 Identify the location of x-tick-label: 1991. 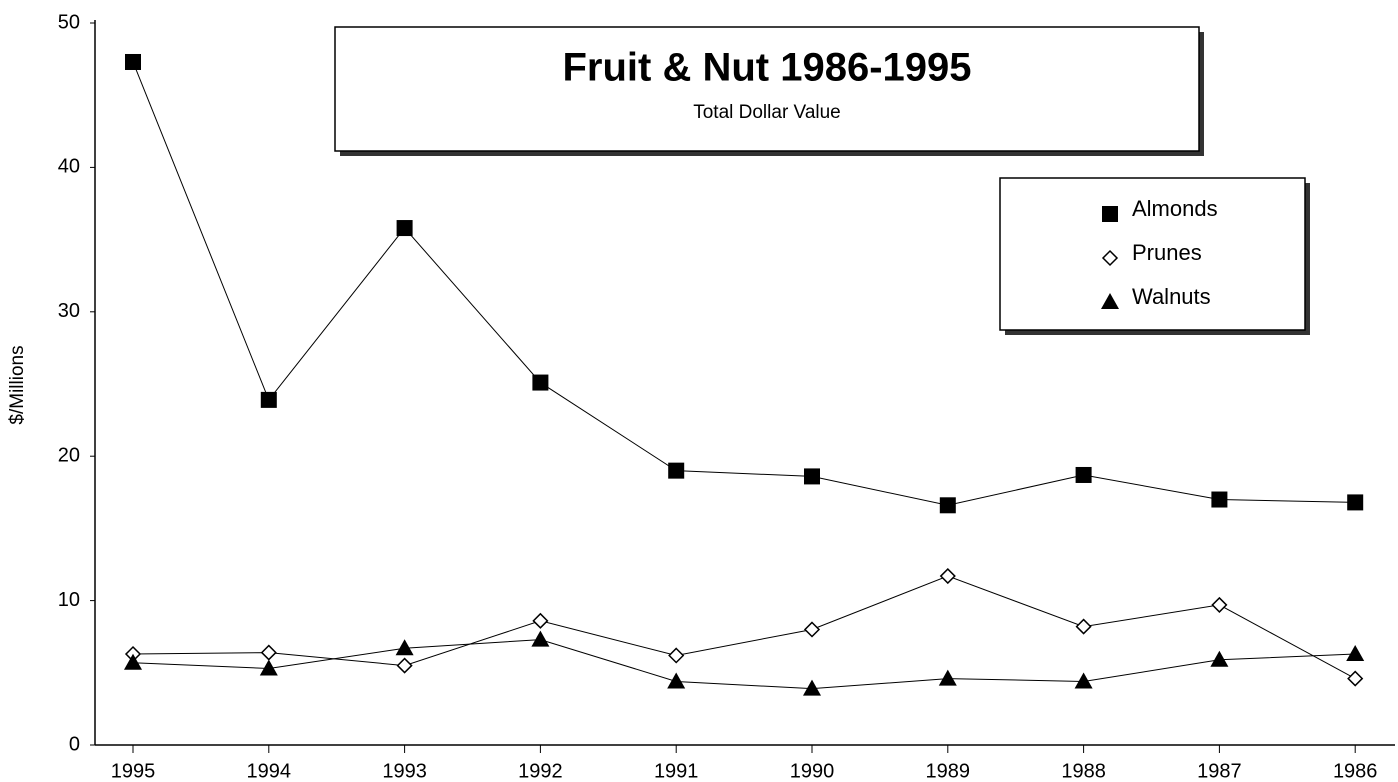
(676, 771).